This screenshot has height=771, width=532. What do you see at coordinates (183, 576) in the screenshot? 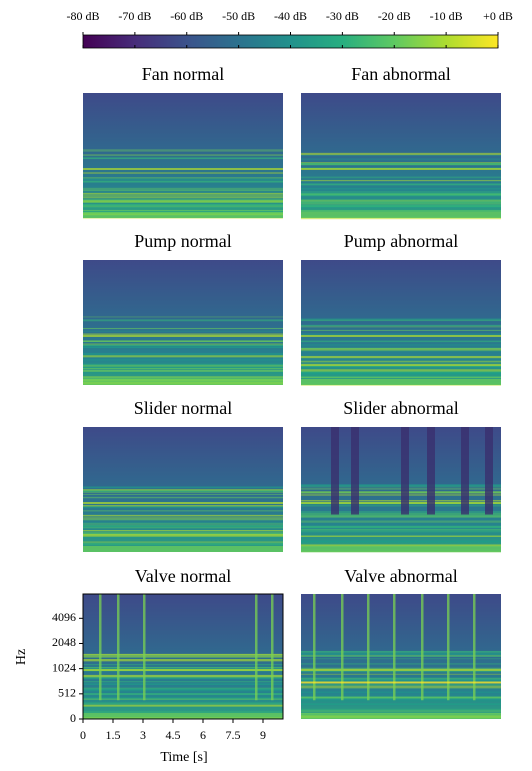
I see `panel-title: Valve normal` at bounding box center [183, 576].